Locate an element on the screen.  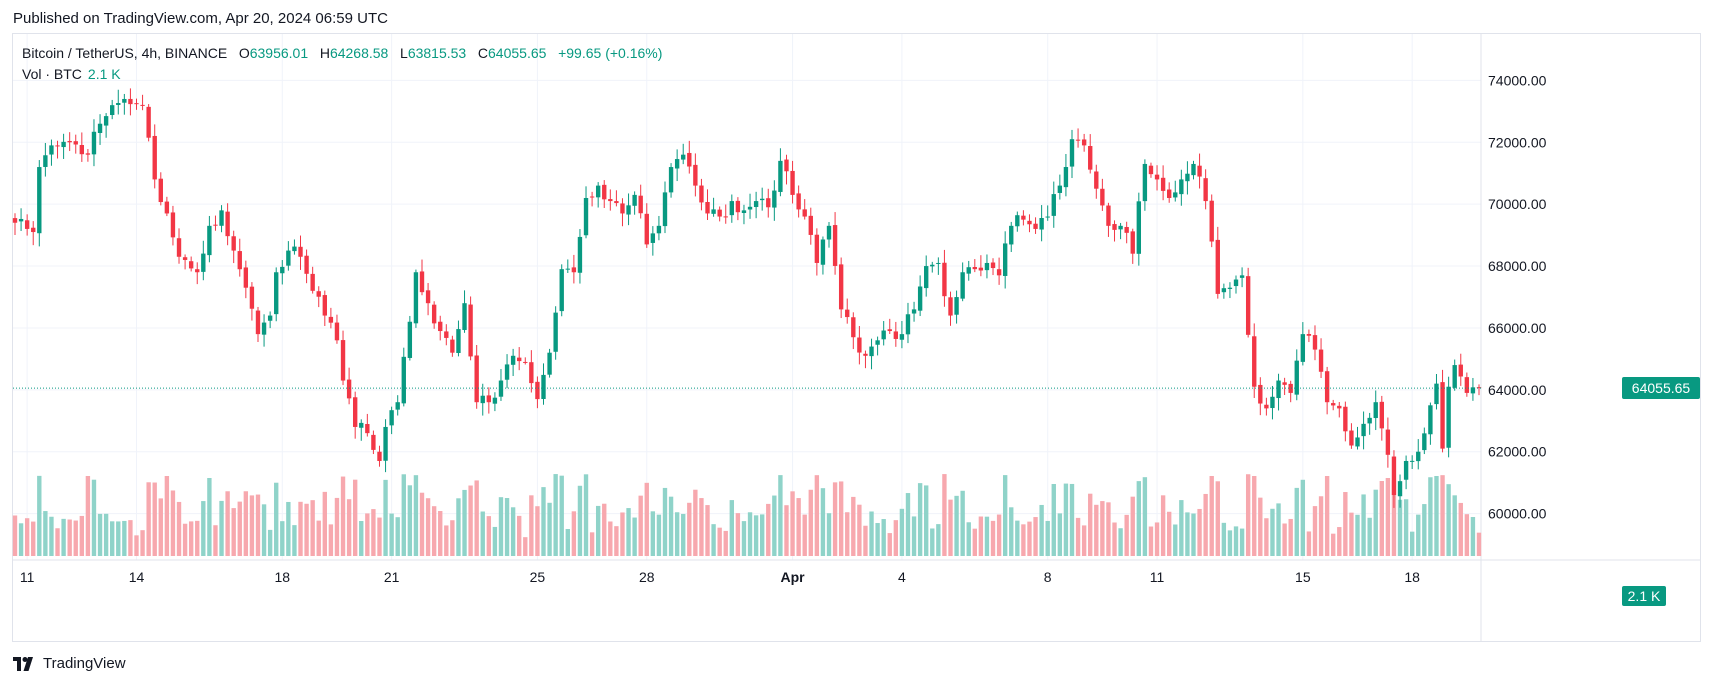
time-axis: 11 14 18 21 25 28 Apr 4 8 11 15 18 is located at coordinates (720, 577).